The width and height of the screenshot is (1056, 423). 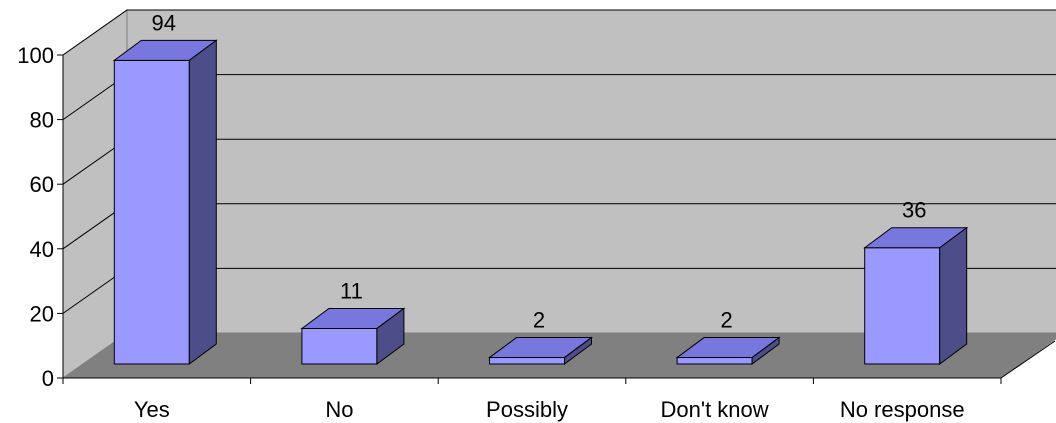 I want to click on y-tick-label: 0, so click(x=48, y=378).